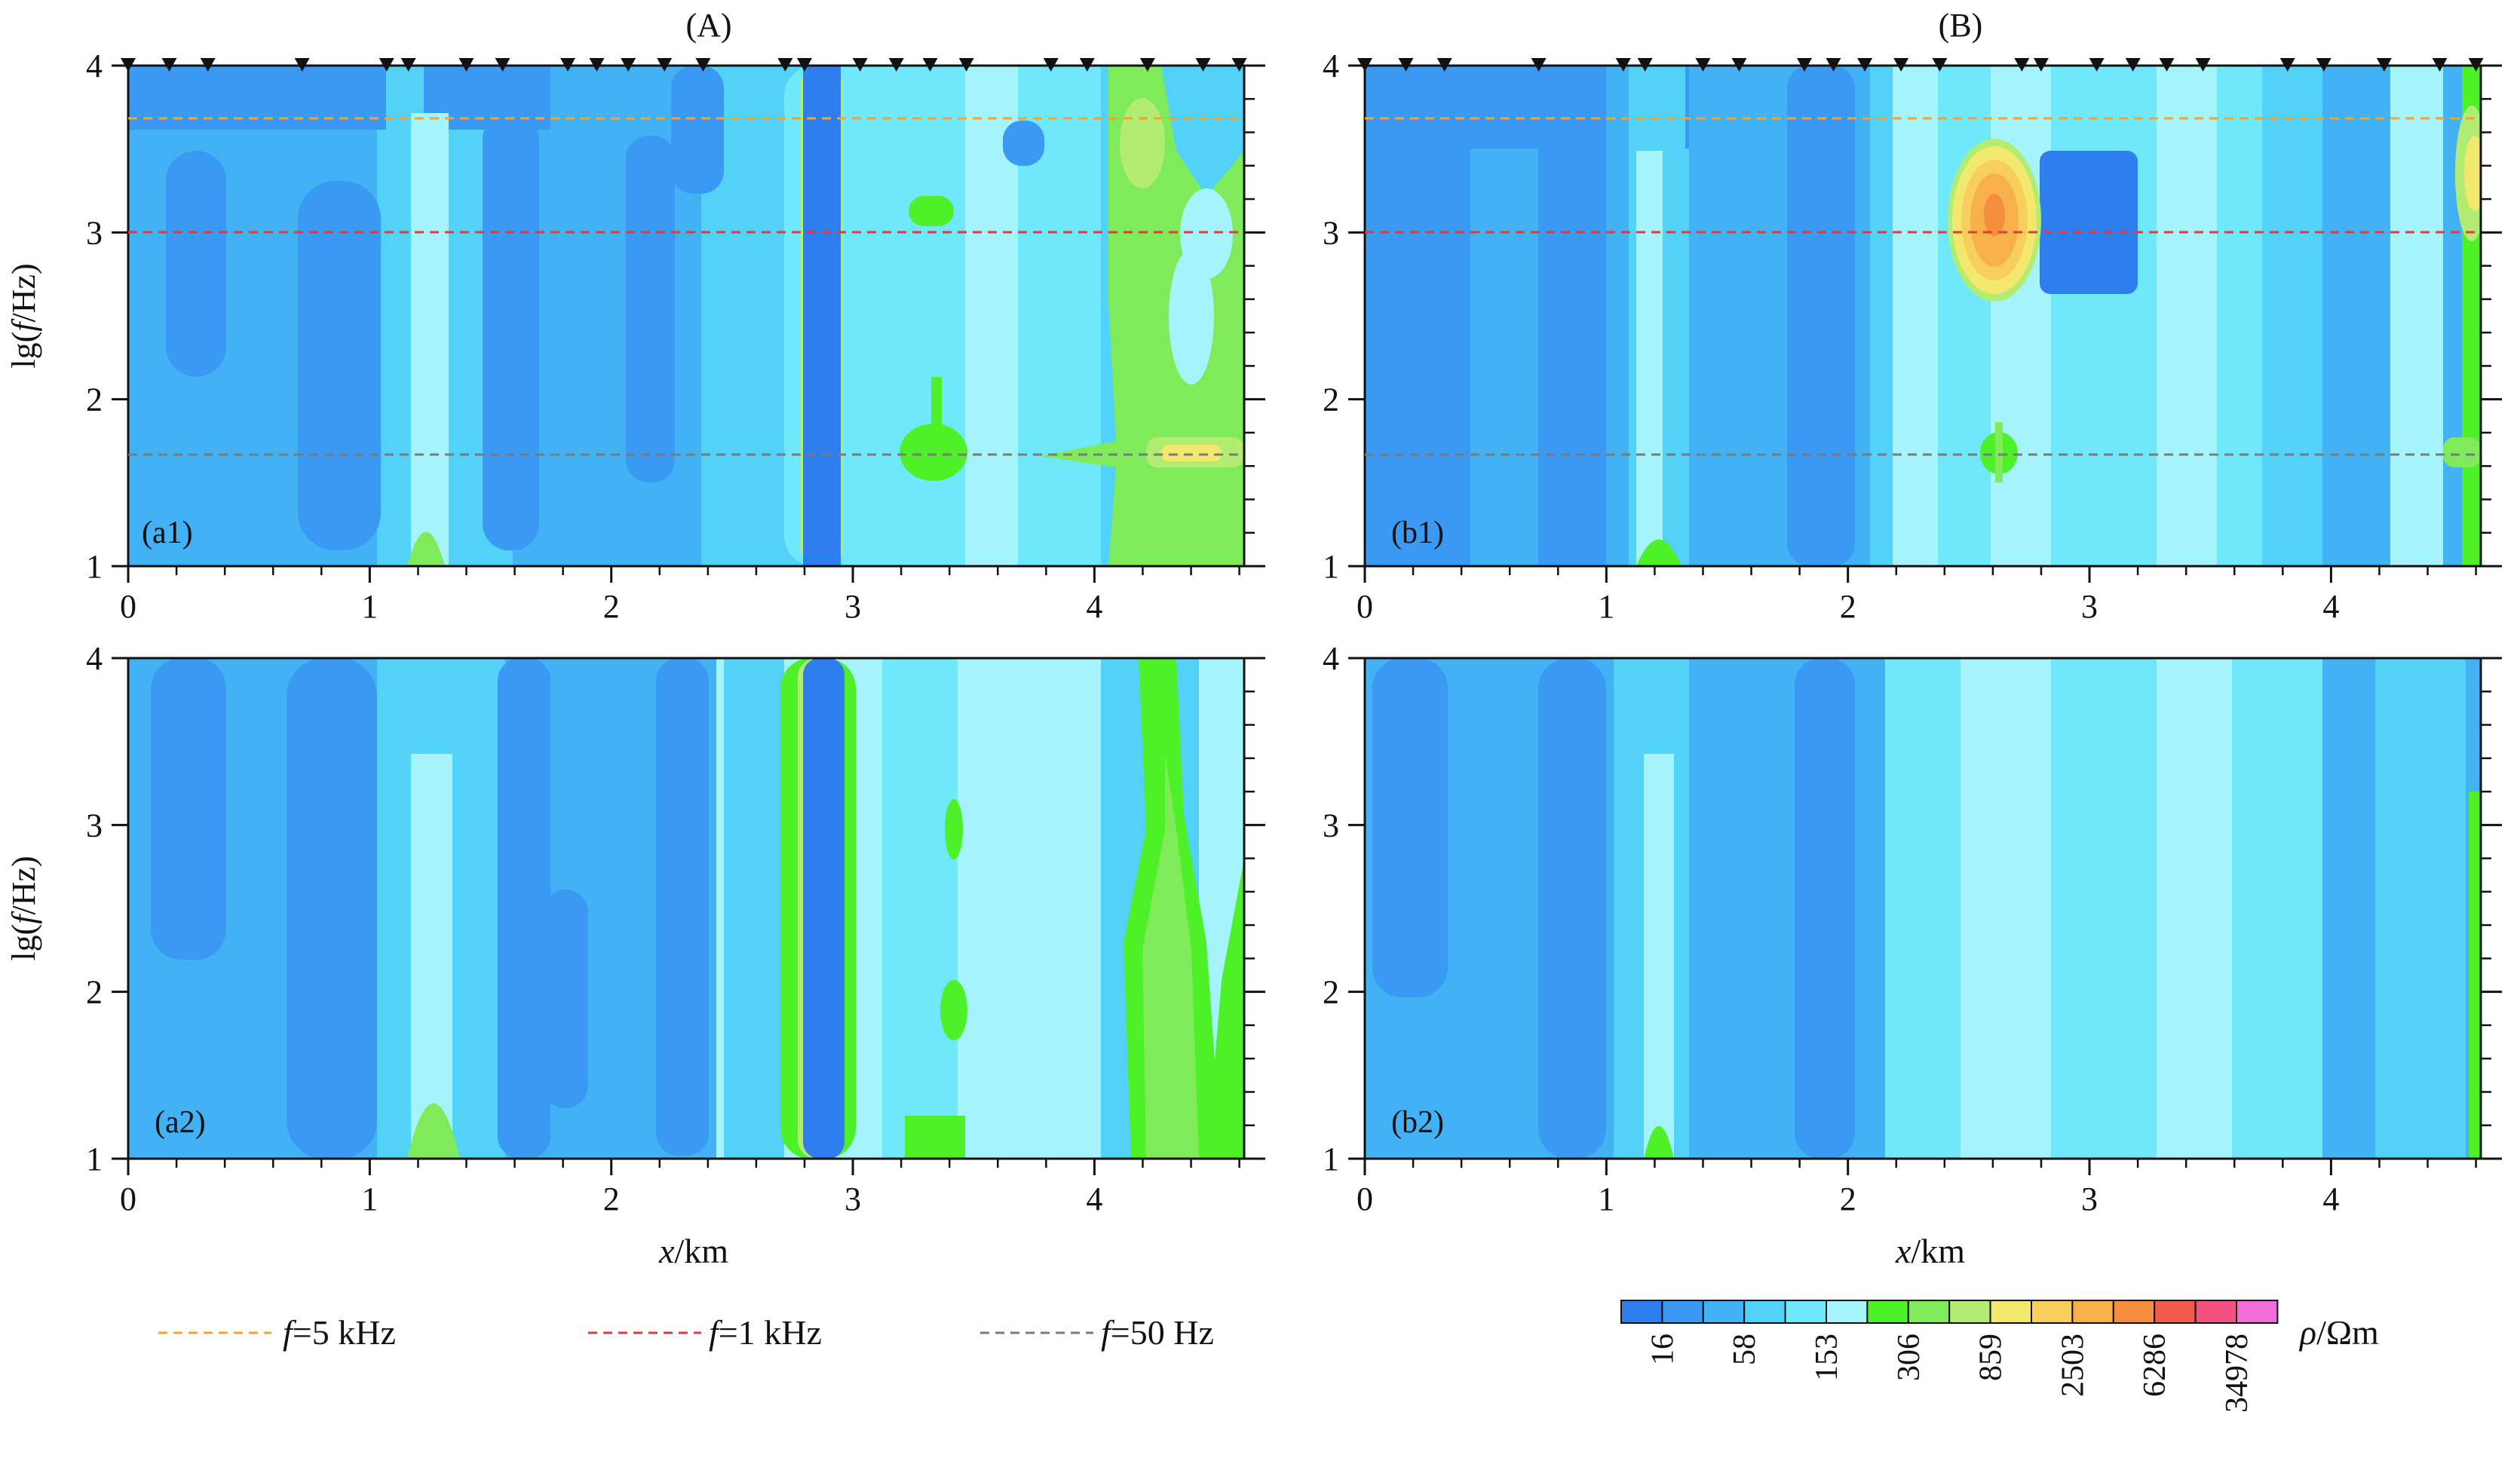  I want to click on legend-item-5khz: f=5 kHz, so click(277, 1332).